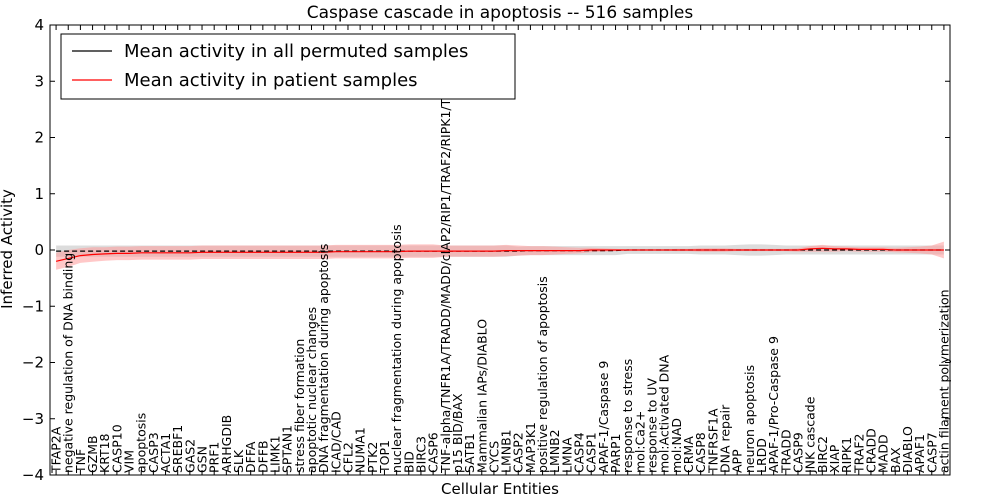 This screenshot has width=1000, height=500. What do you see at coordinates (943, 381) in the screenshot?
I see `x-tick-label: actin filament polymerization` at bounding box center [943, 381].